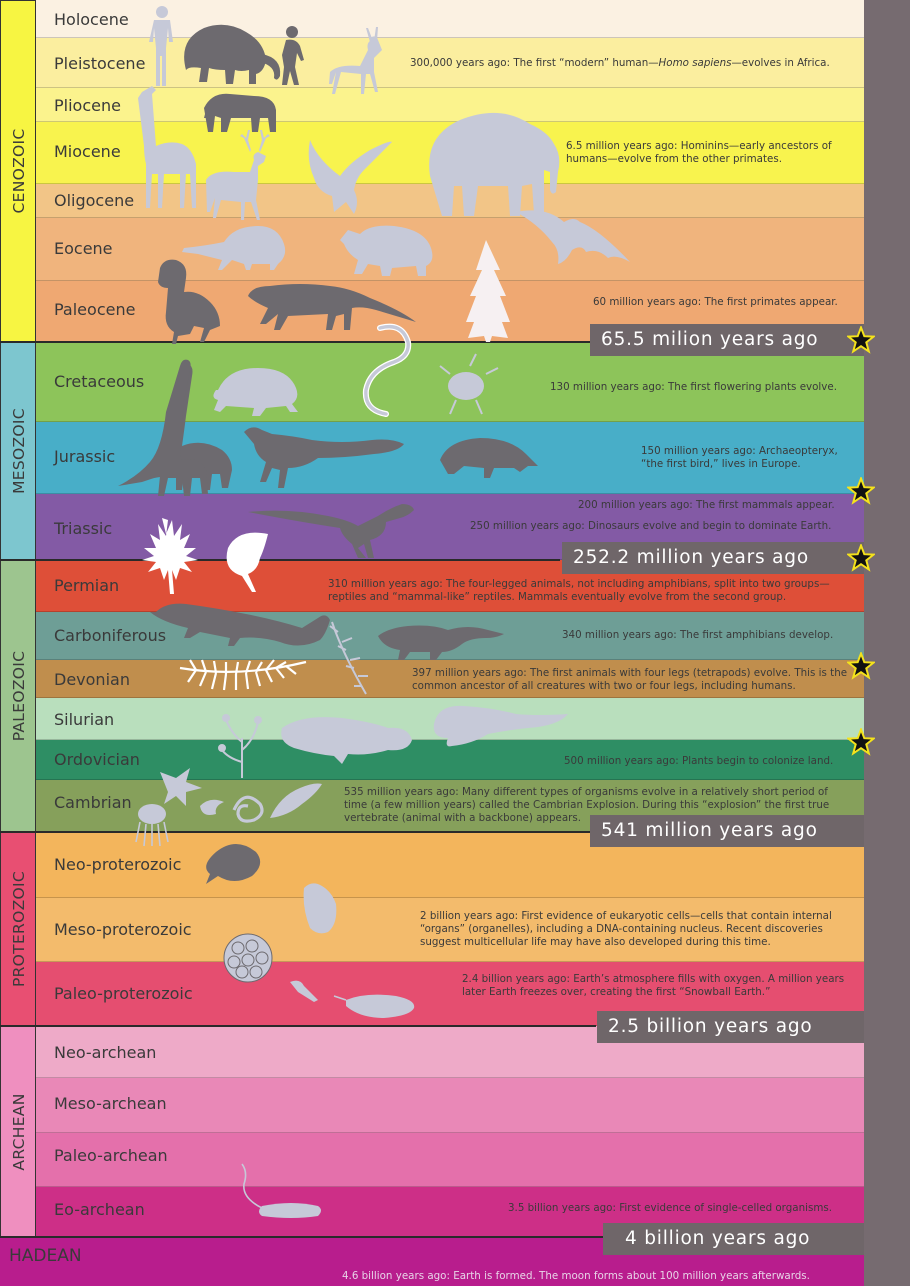  What do you see at coordinates (243, 675) in the screenshot?
I see `devonian-frond-silhouette` at bounding box center [243, 675].